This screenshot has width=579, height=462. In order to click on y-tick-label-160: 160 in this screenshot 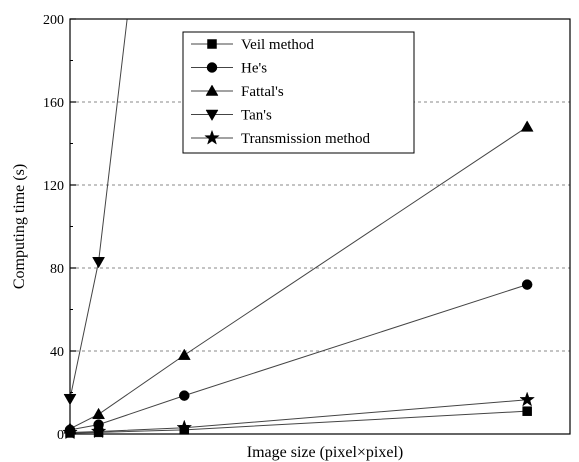, I will do `click(53, 103)`.